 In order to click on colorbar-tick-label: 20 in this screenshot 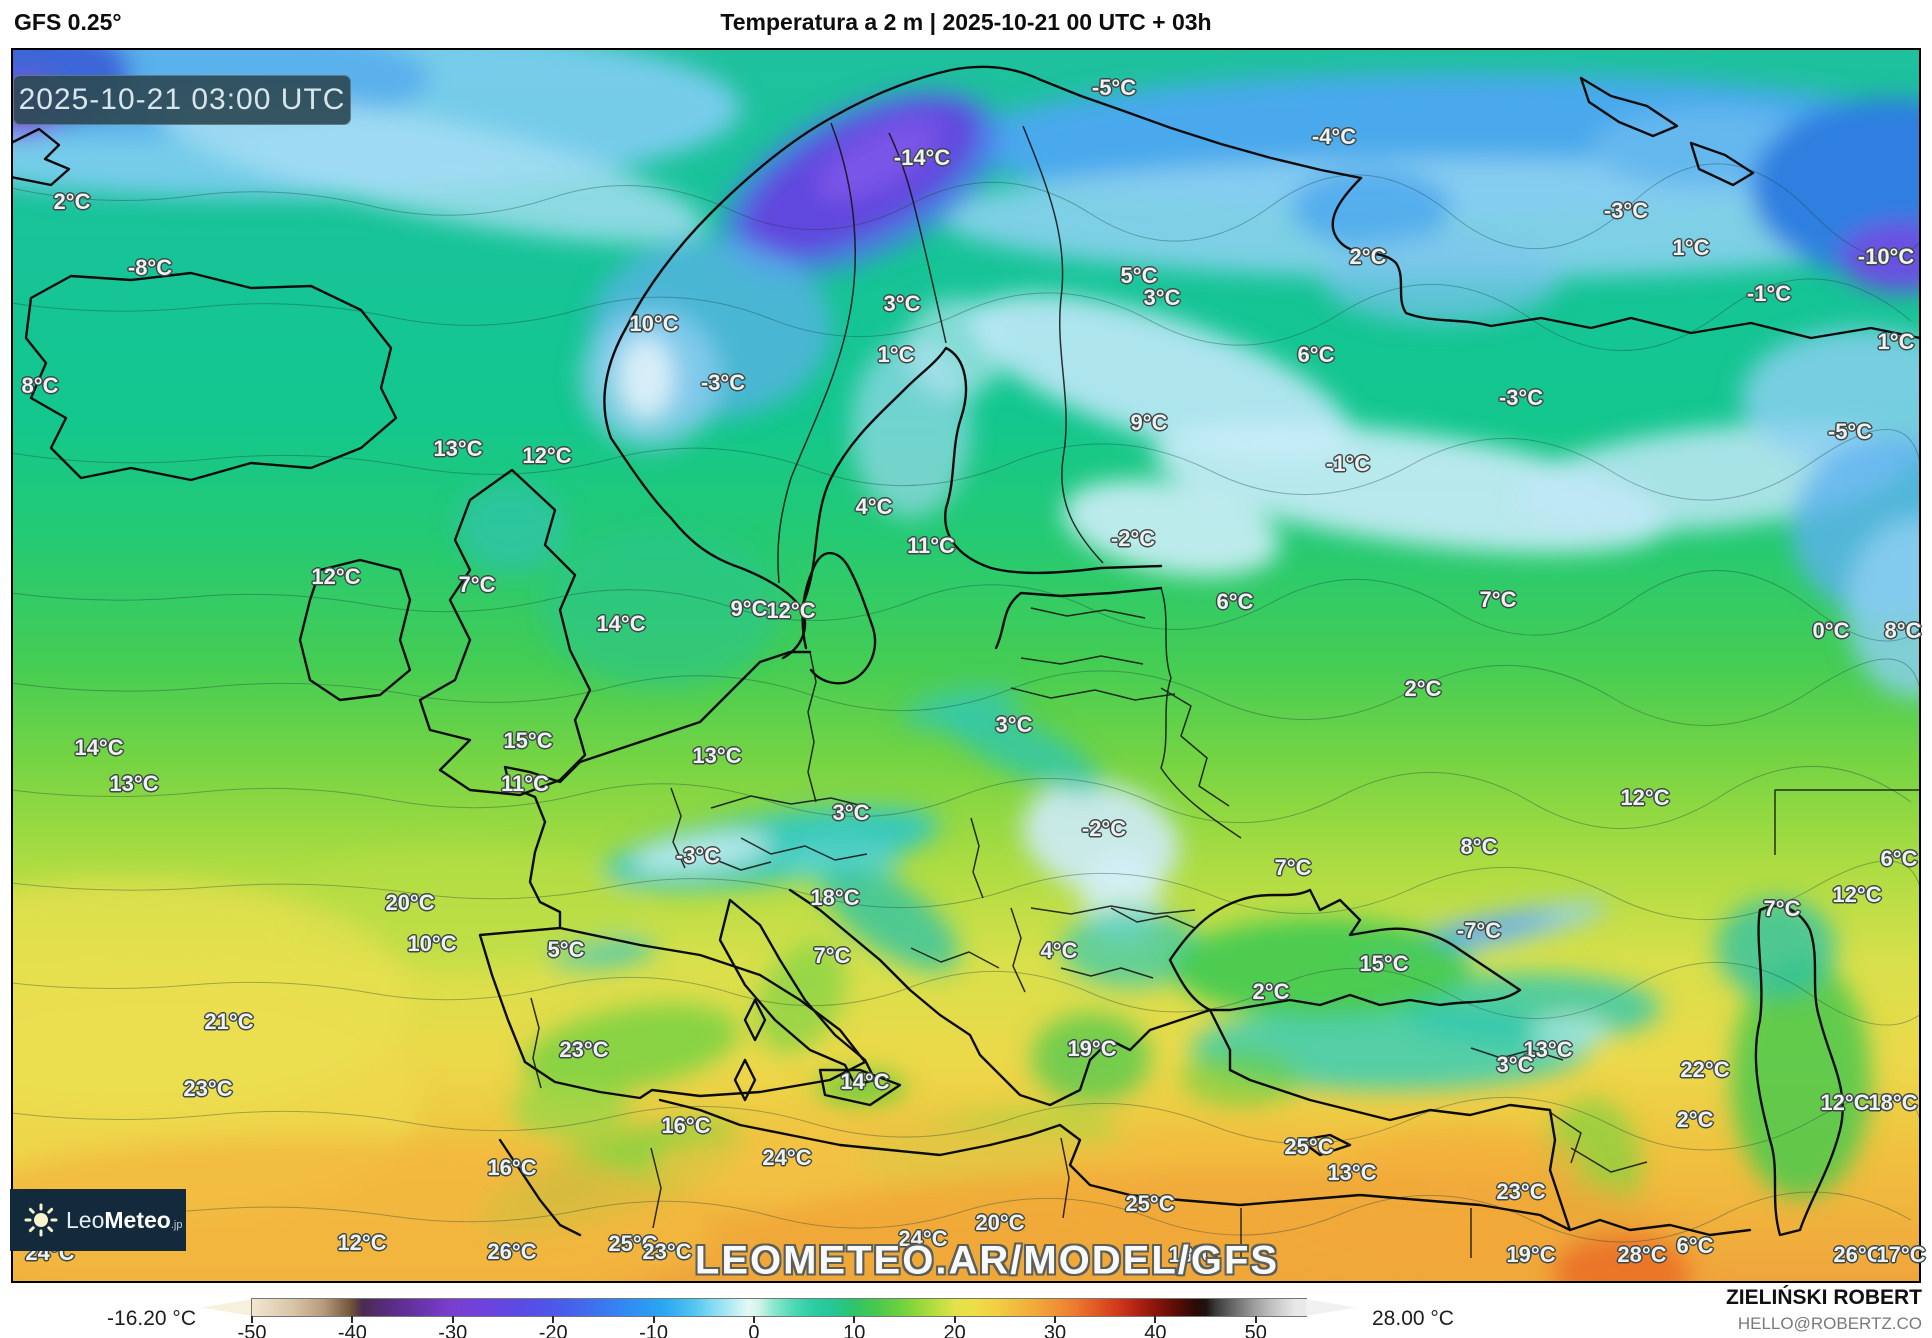, I will do `click(954, 1330)`.